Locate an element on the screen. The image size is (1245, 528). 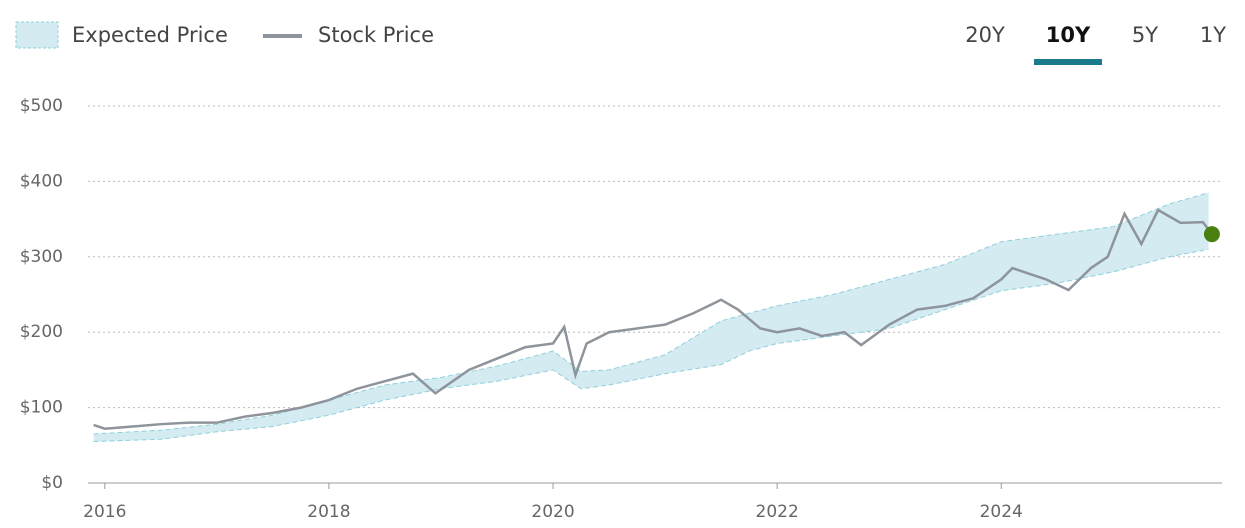
y-tick-label: $200 is located at coordinates (41, 332).